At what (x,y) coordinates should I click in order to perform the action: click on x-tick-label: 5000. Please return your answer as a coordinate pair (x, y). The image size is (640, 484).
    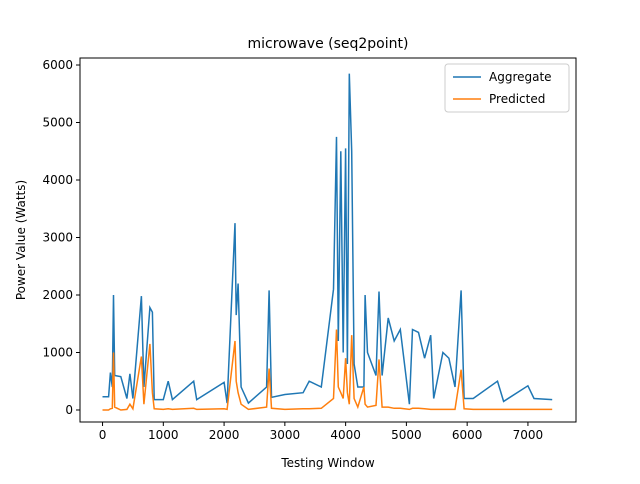
    Looking at the image, I should click on (406, 435).